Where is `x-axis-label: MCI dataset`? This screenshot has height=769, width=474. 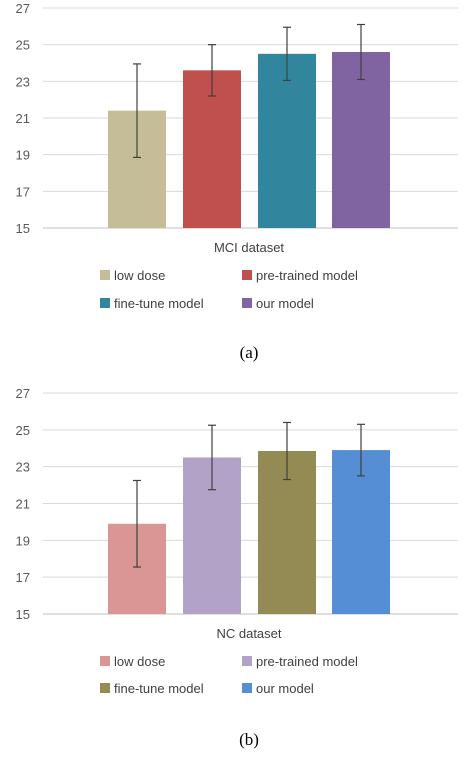
x-axis-label: MCI dataset is located at coordinates (249, 247).